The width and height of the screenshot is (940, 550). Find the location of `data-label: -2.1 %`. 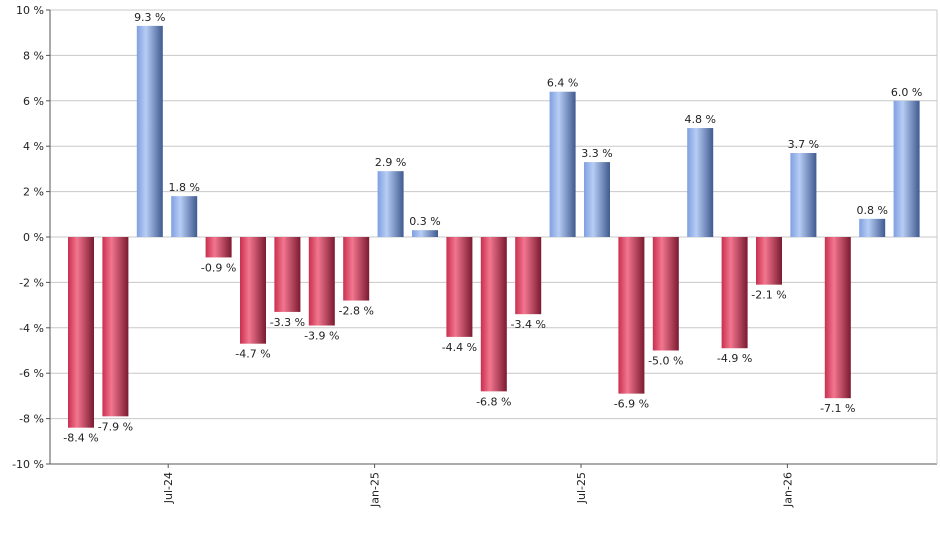

data-label: -2.1 % is located at coordinates (768, 295).